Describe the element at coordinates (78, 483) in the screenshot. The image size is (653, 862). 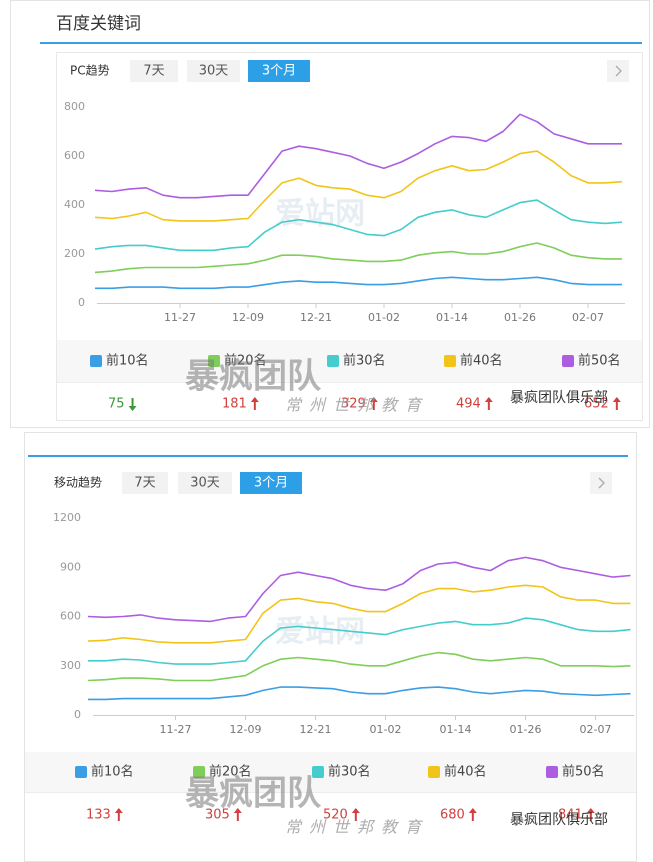
I see `panel-label: 移动趋势` at that location.